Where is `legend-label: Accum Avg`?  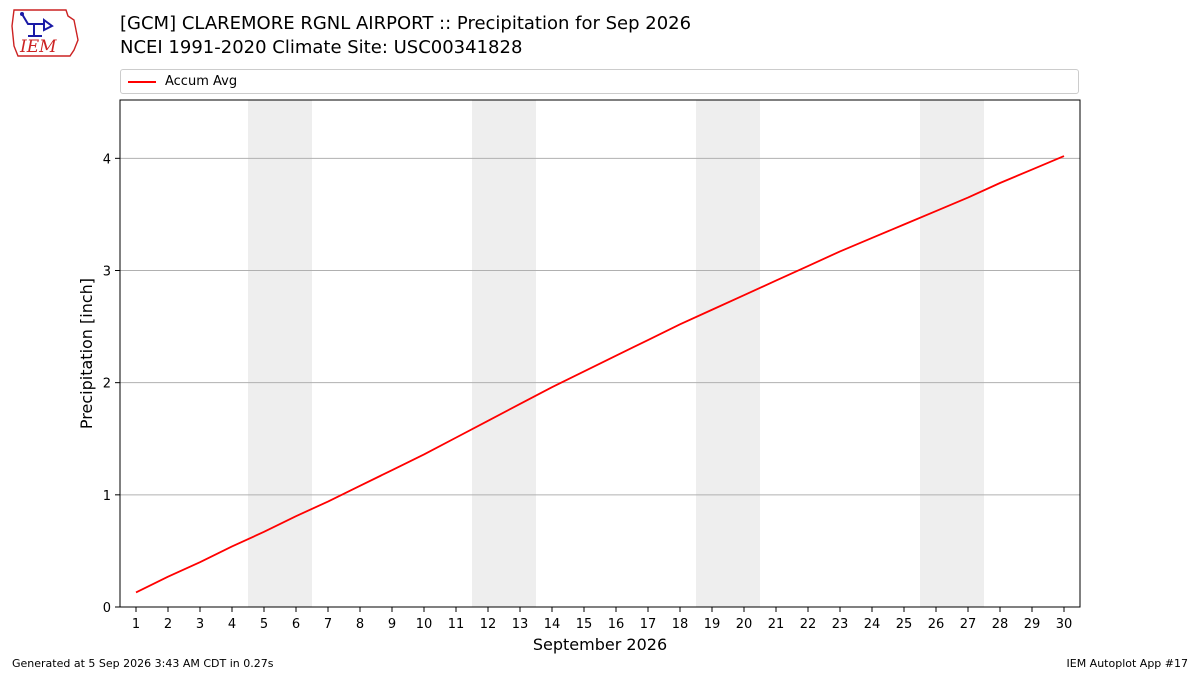 legend-label: Accum Avg is located at coordinates (201, 81).